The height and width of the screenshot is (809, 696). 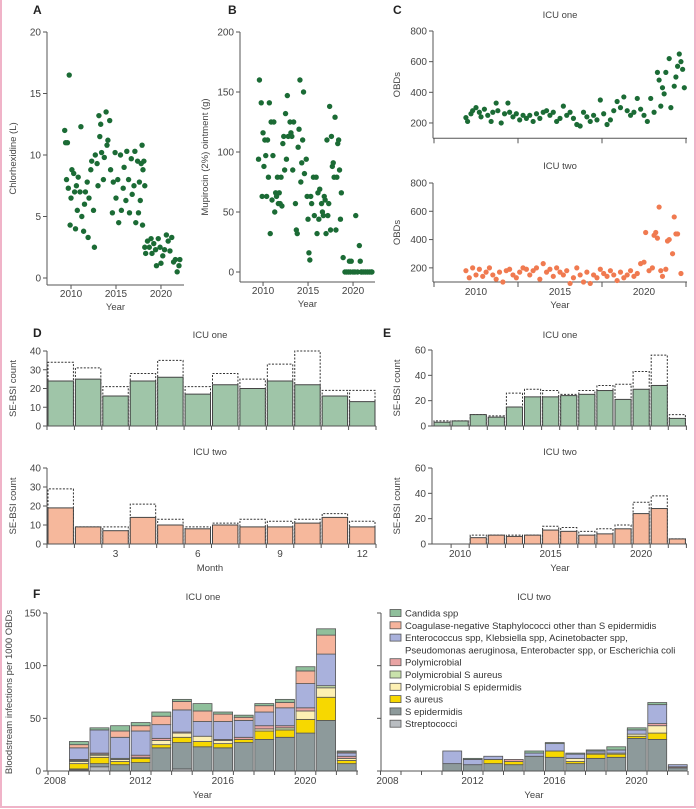 What do you see at coordinates (418, 240) in the screenshot?
I see `y-tick-label: 400` at bounding box center [418, 240].